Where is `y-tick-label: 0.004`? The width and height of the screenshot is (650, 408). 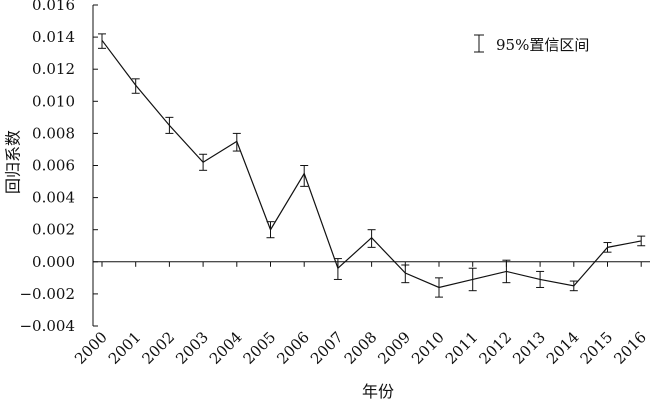 y-tick-label: 0.004 is located at coordinates (53, 198).